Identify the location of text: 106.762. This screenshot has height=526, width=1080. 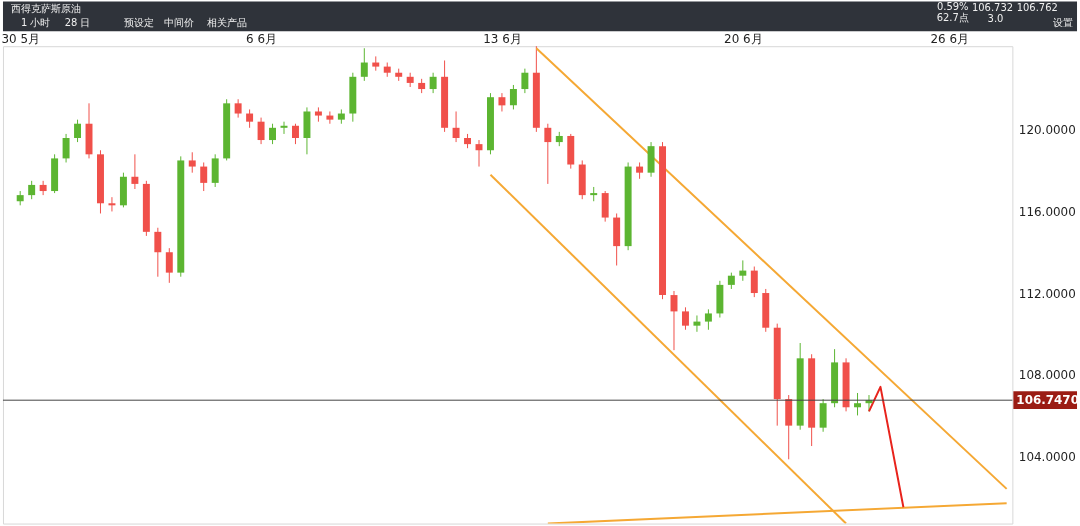
(1037, 8).